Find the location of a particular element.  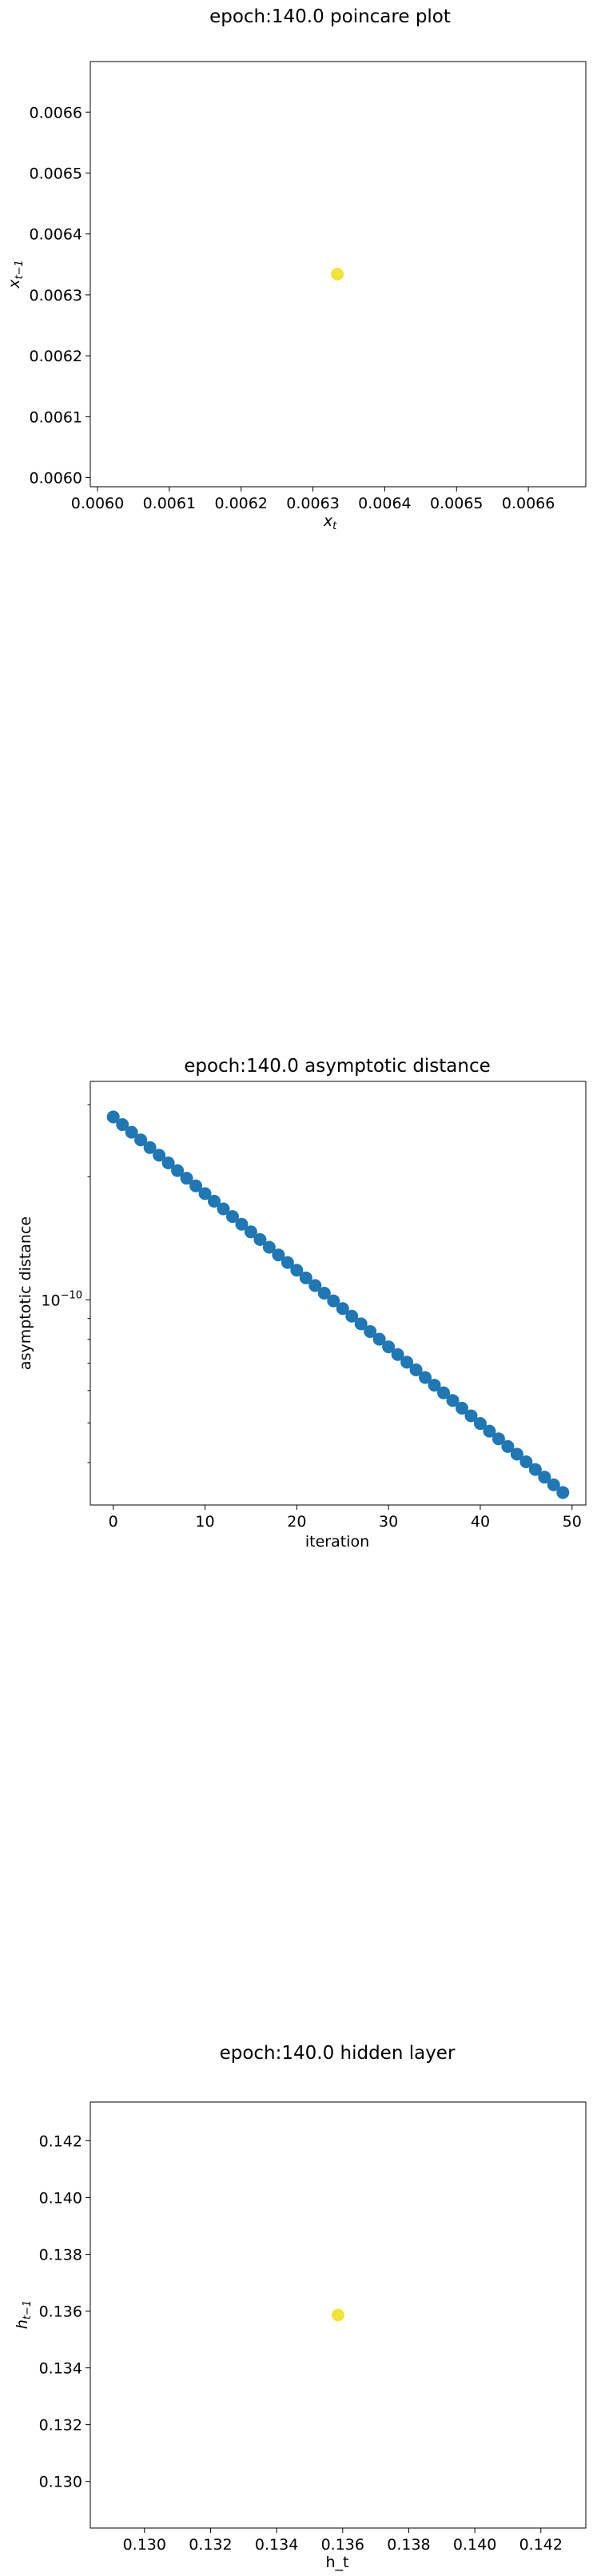

hidden-layer-x-ticks: 0.130 0.132 0.134 0.136 0.138 0.140 0.142 is located at coordinates (343, 2541).